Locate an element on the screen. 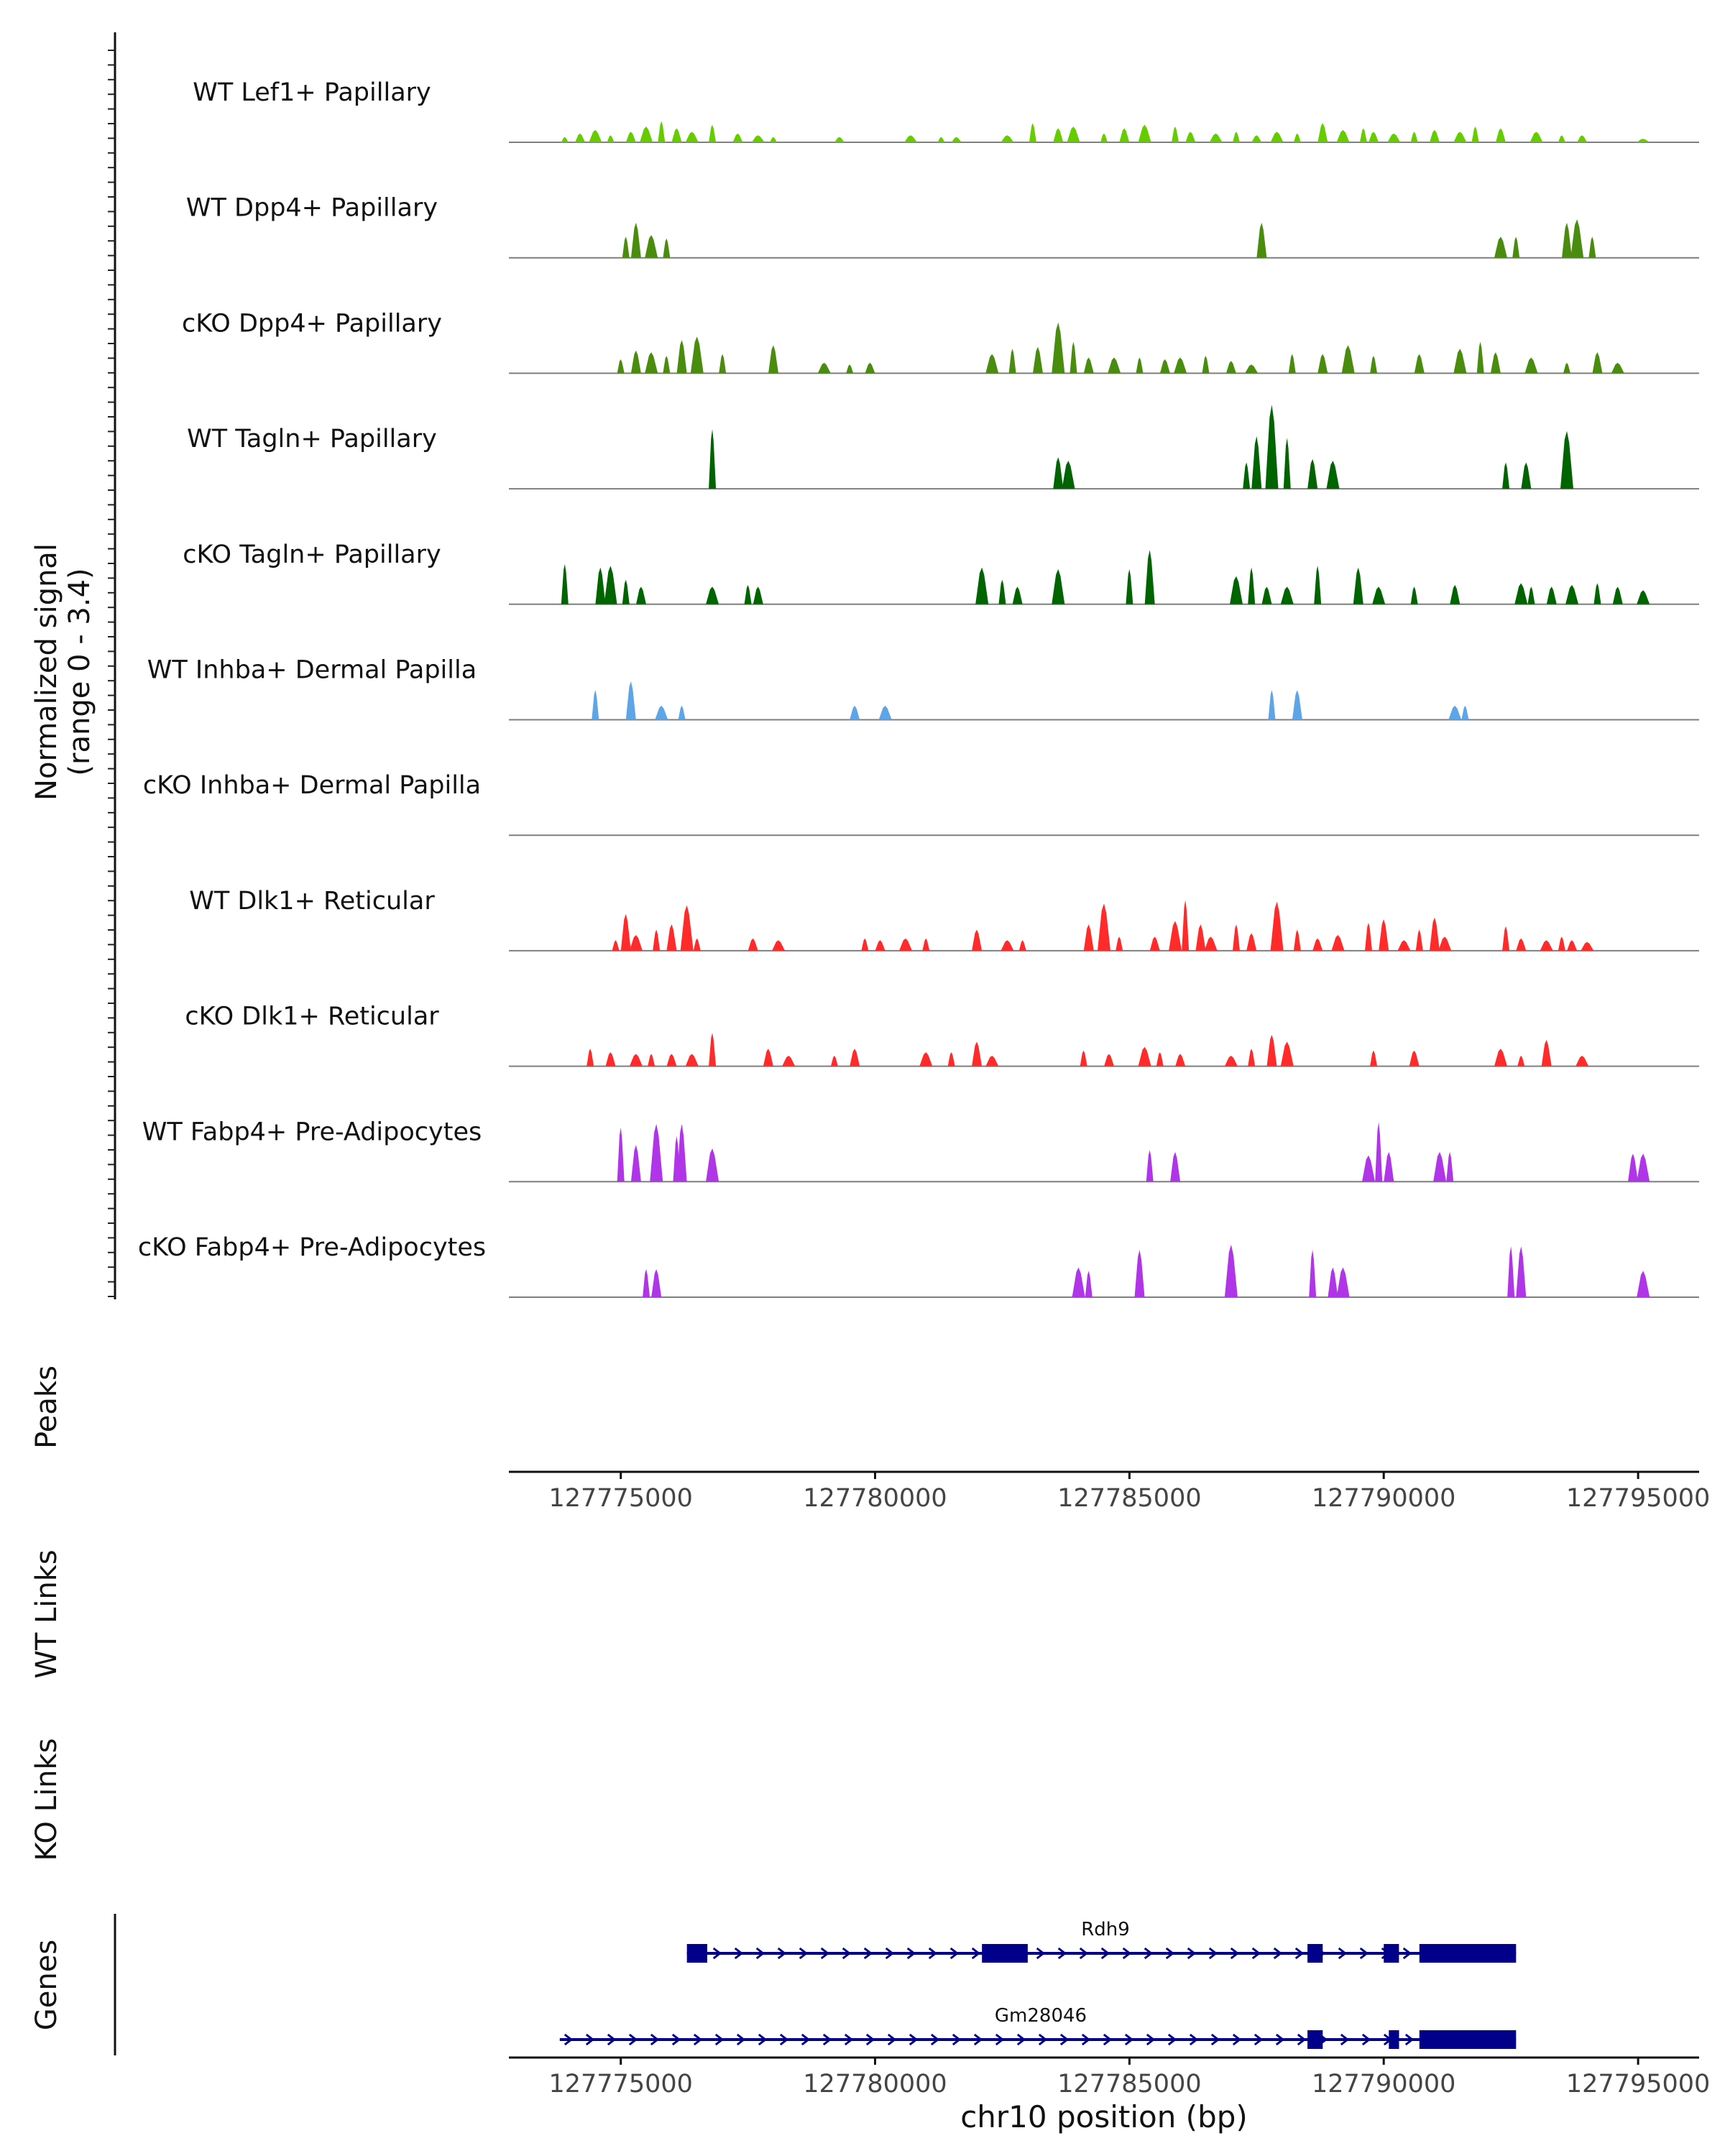 The height and width of the screenshot is (2156, 1725). track-label: WT Tagln+ Papillary is located at coordinates (312, 439).